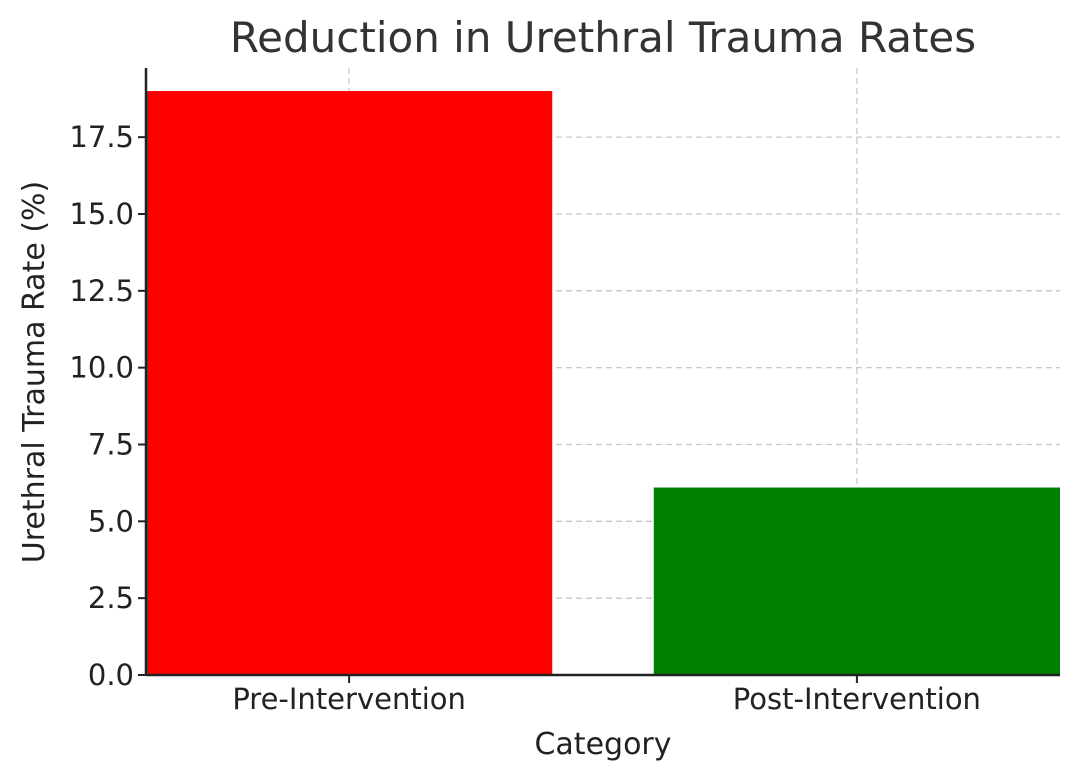  What do you see at coordinates (111, 675) in the screenshot?
I see `y-tick-label: 0.0` at bounding box center [111, 675].